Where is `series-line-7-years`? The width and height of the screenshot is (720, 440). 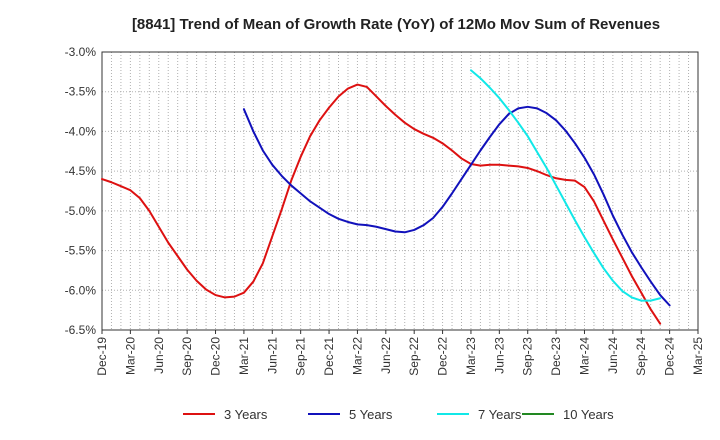 series-line-7-years is located at coordinates (565, 185).